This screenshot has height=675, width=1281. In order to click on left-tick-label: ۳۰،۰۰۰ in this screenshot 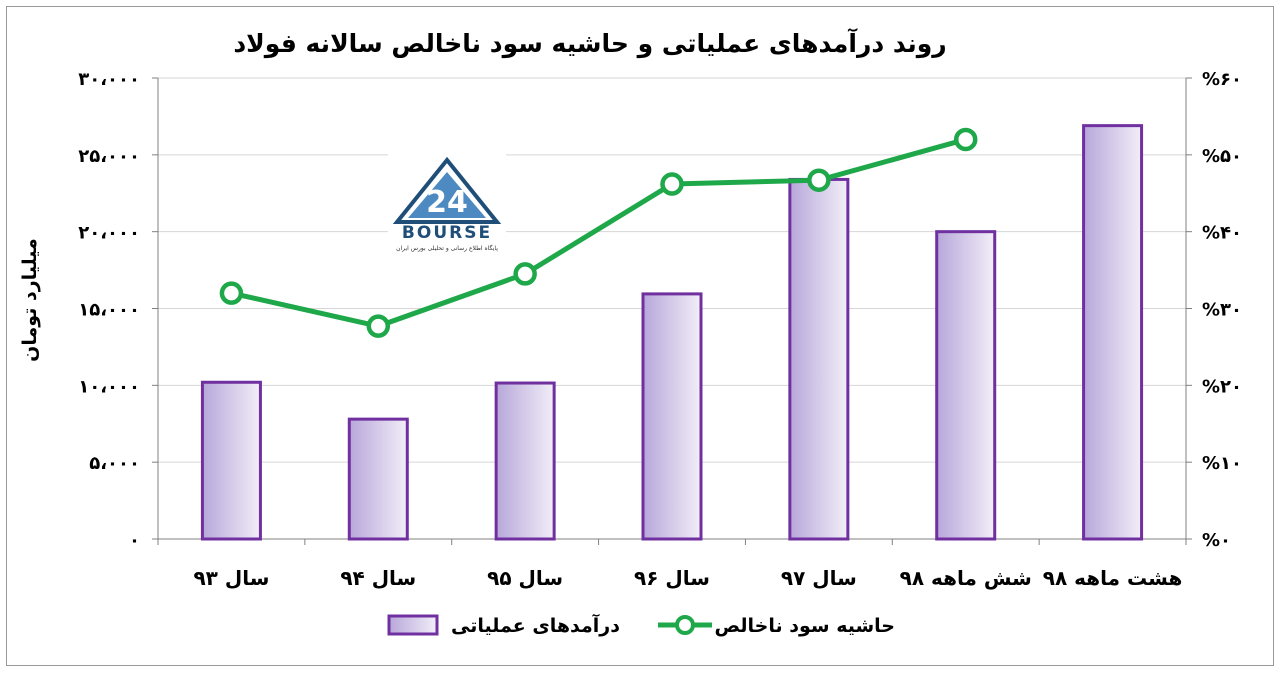, I will do `click(109, 79)`.